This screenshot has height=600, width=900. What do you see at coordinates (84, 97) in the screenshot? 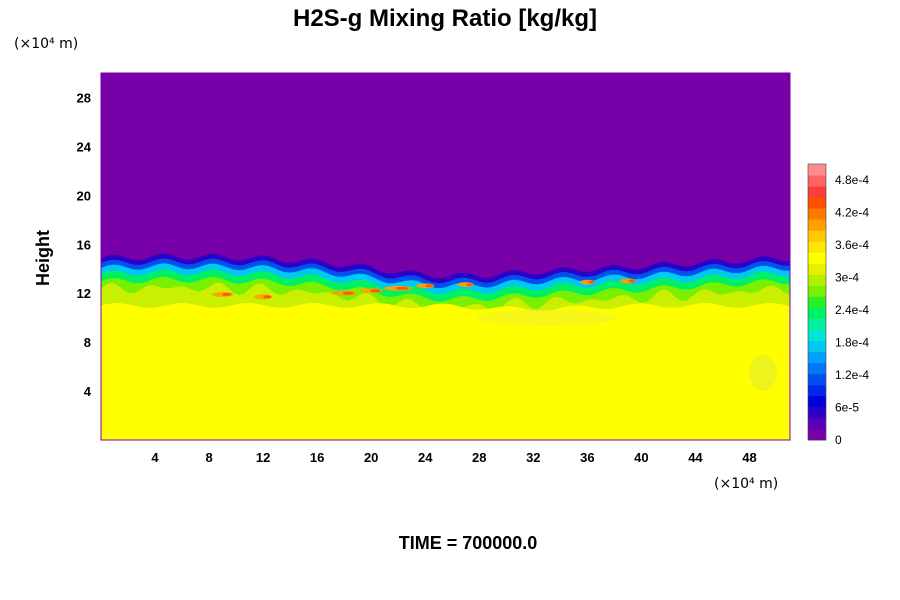
I see `y-tick-label: 28` at bounding box center [84, 97].